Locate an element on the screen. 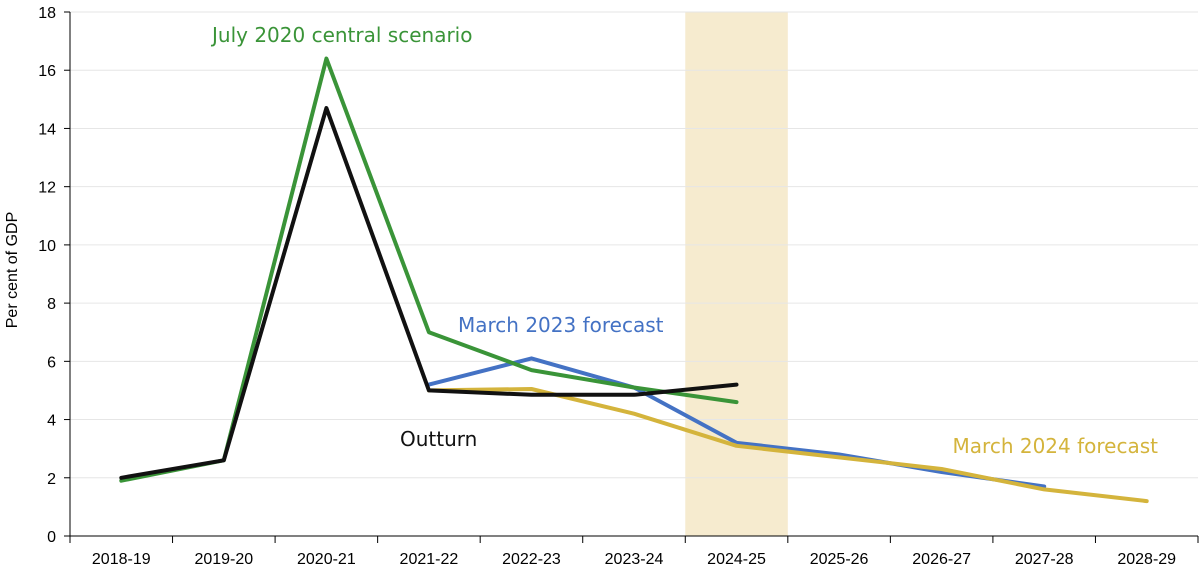 The height and width of the screenshot is (572, 1200). y-tick-label: 0 is located at coordinates (51, 537).